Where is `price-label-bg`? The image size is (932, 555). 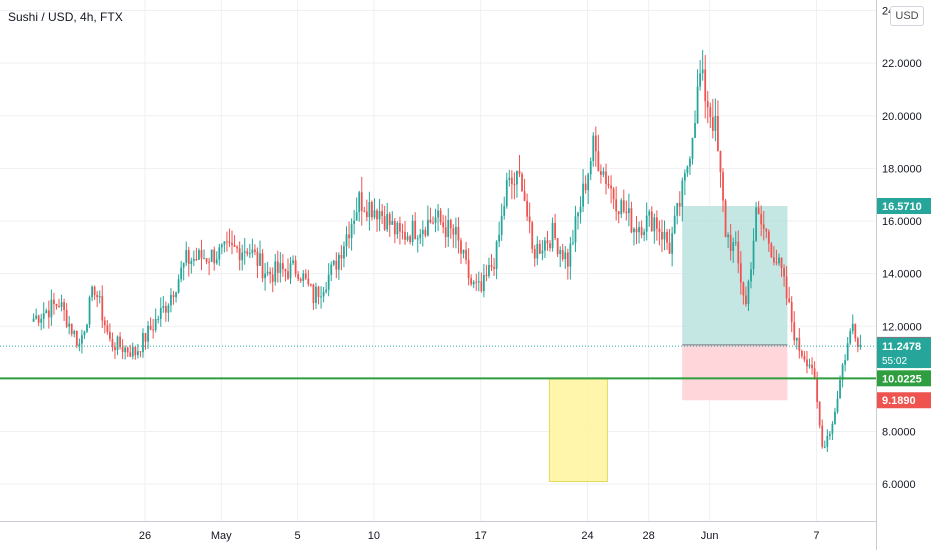
price-label-bg is located at coordinates (904, 400).